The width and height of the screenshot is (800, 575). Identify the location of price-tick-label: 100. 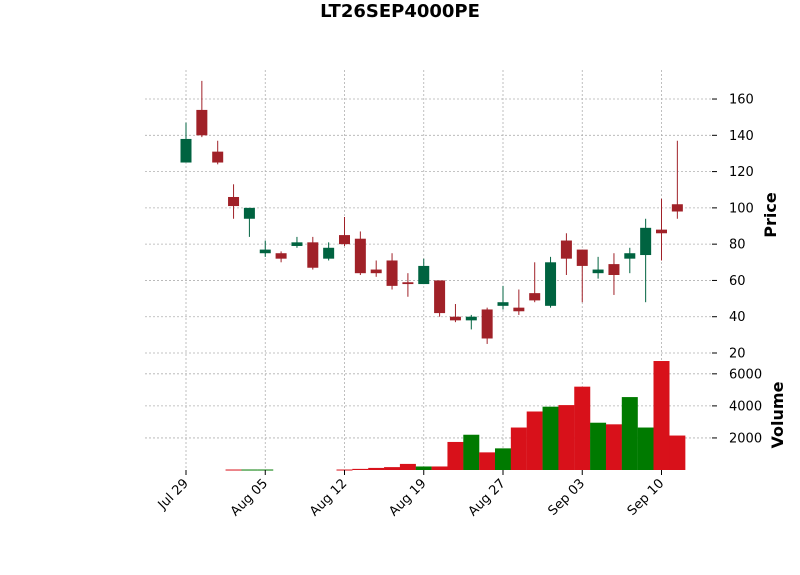
(741, 208).